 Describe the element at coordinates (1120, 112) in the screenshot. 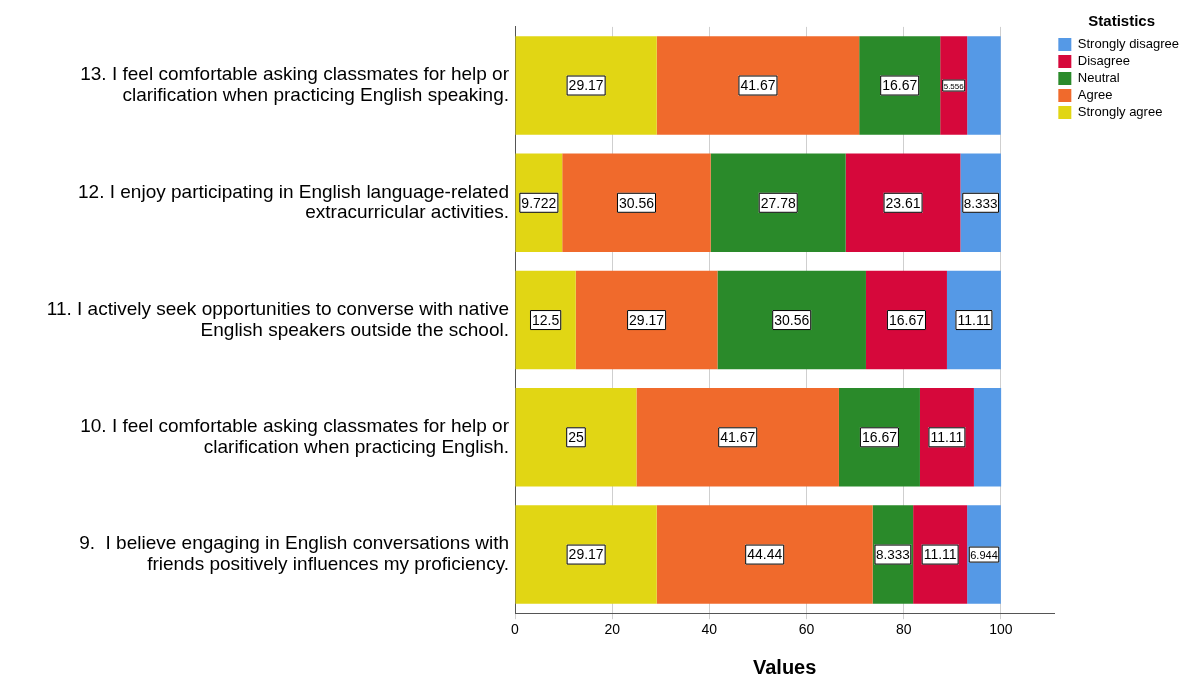

I see `legend-label: Strongly agree` at that location.